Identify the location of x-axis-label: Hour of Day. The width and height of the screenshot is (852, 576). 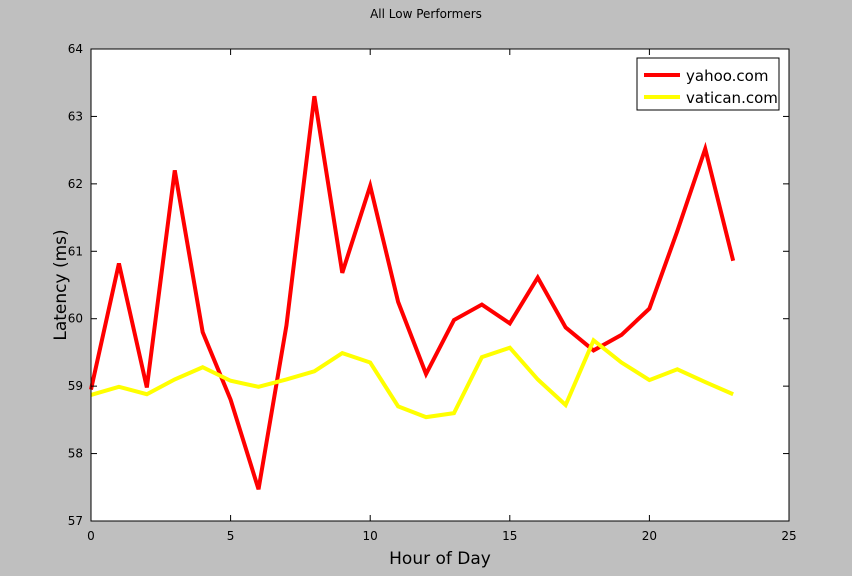
(440, 559).